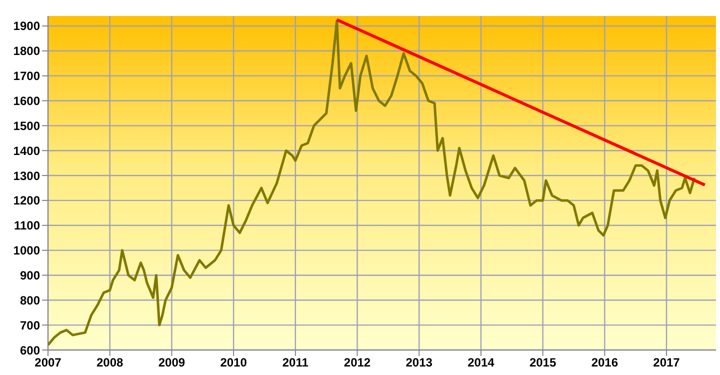 The width and height of the screenshot is (720, 375). Describe the element at coordinates (481, 363) in the screenshot. I see `x-tick-label: 2014` at that location.